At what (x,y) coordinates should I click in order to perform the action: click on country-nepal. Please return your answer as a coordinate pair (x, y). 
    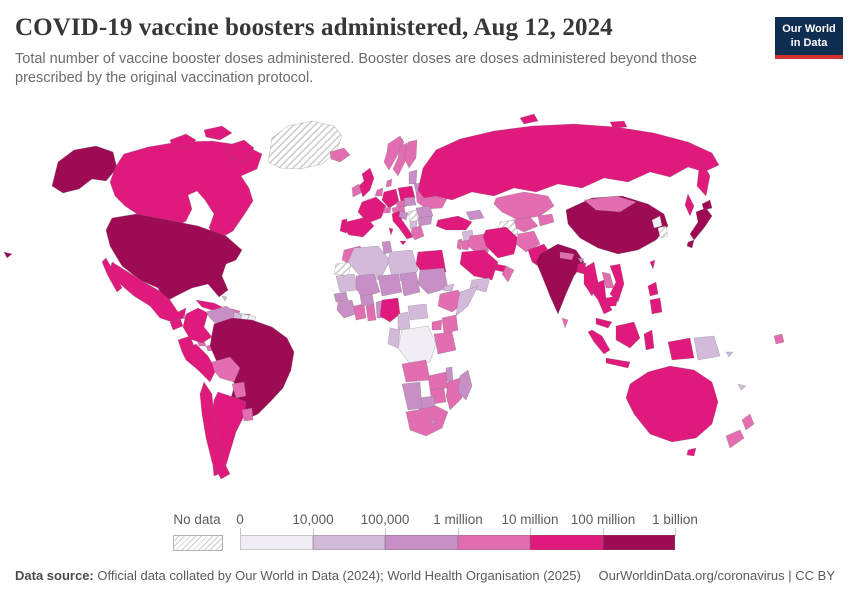
    Looking at the image, I should click on (567, 256).